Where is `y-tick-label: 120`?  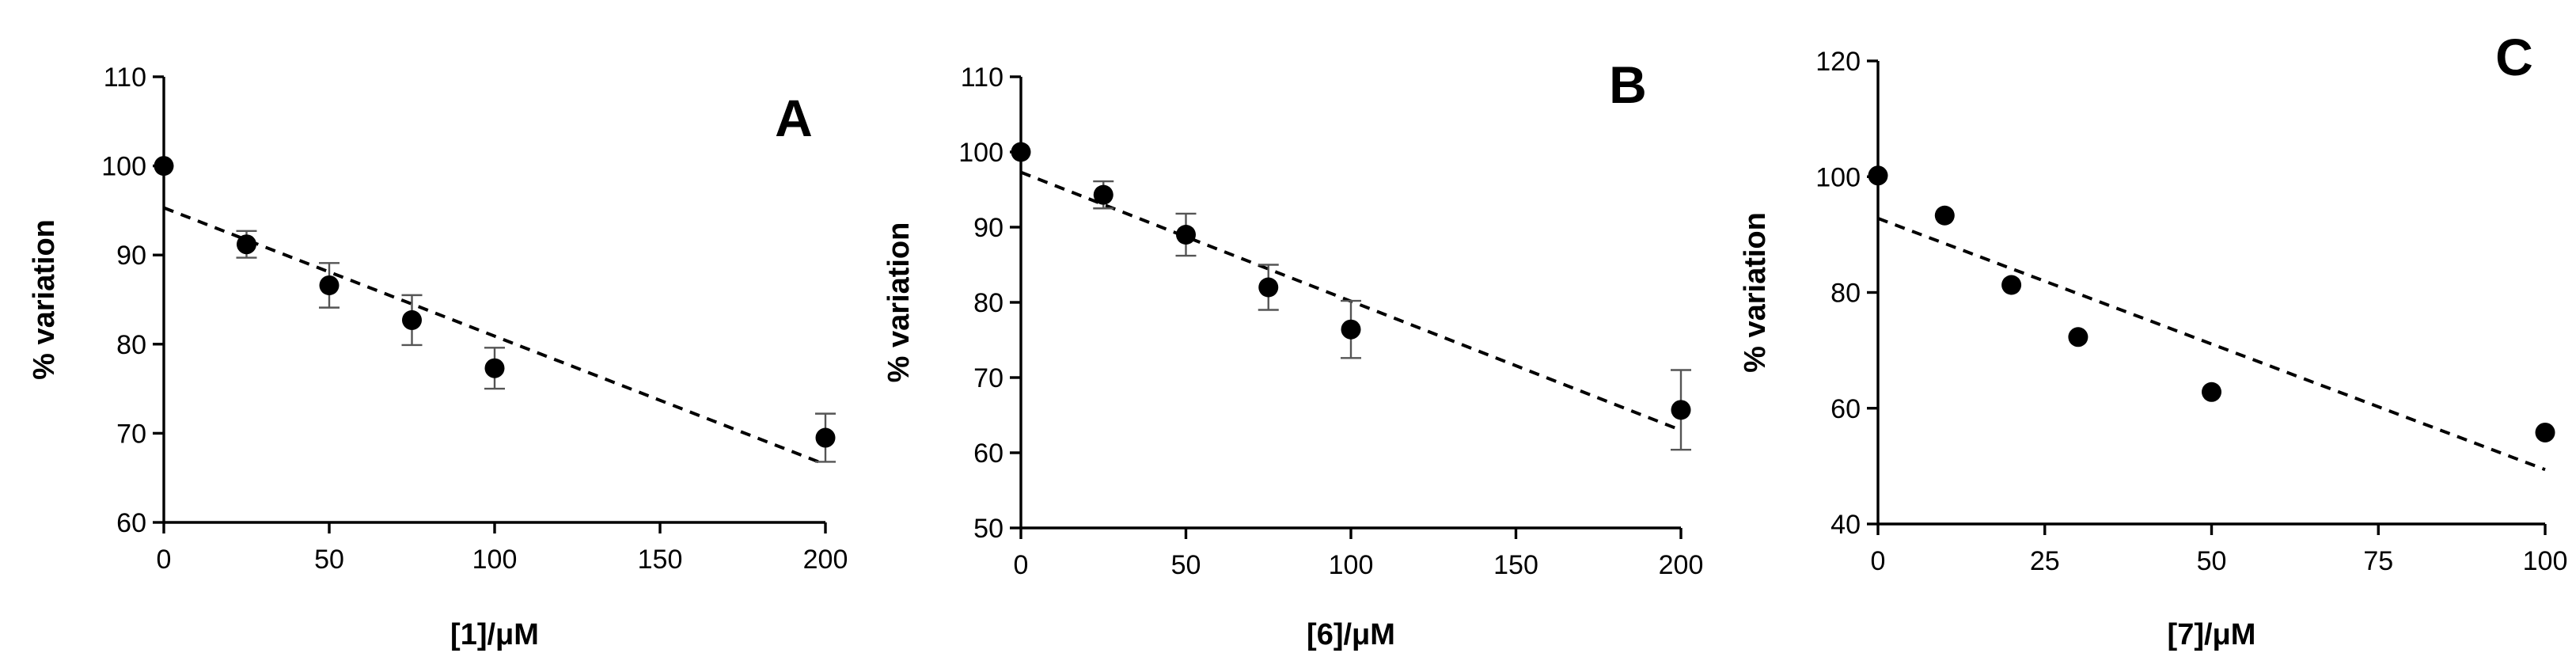
y-tick-label: 120 is located at coordinates (1838, 62).